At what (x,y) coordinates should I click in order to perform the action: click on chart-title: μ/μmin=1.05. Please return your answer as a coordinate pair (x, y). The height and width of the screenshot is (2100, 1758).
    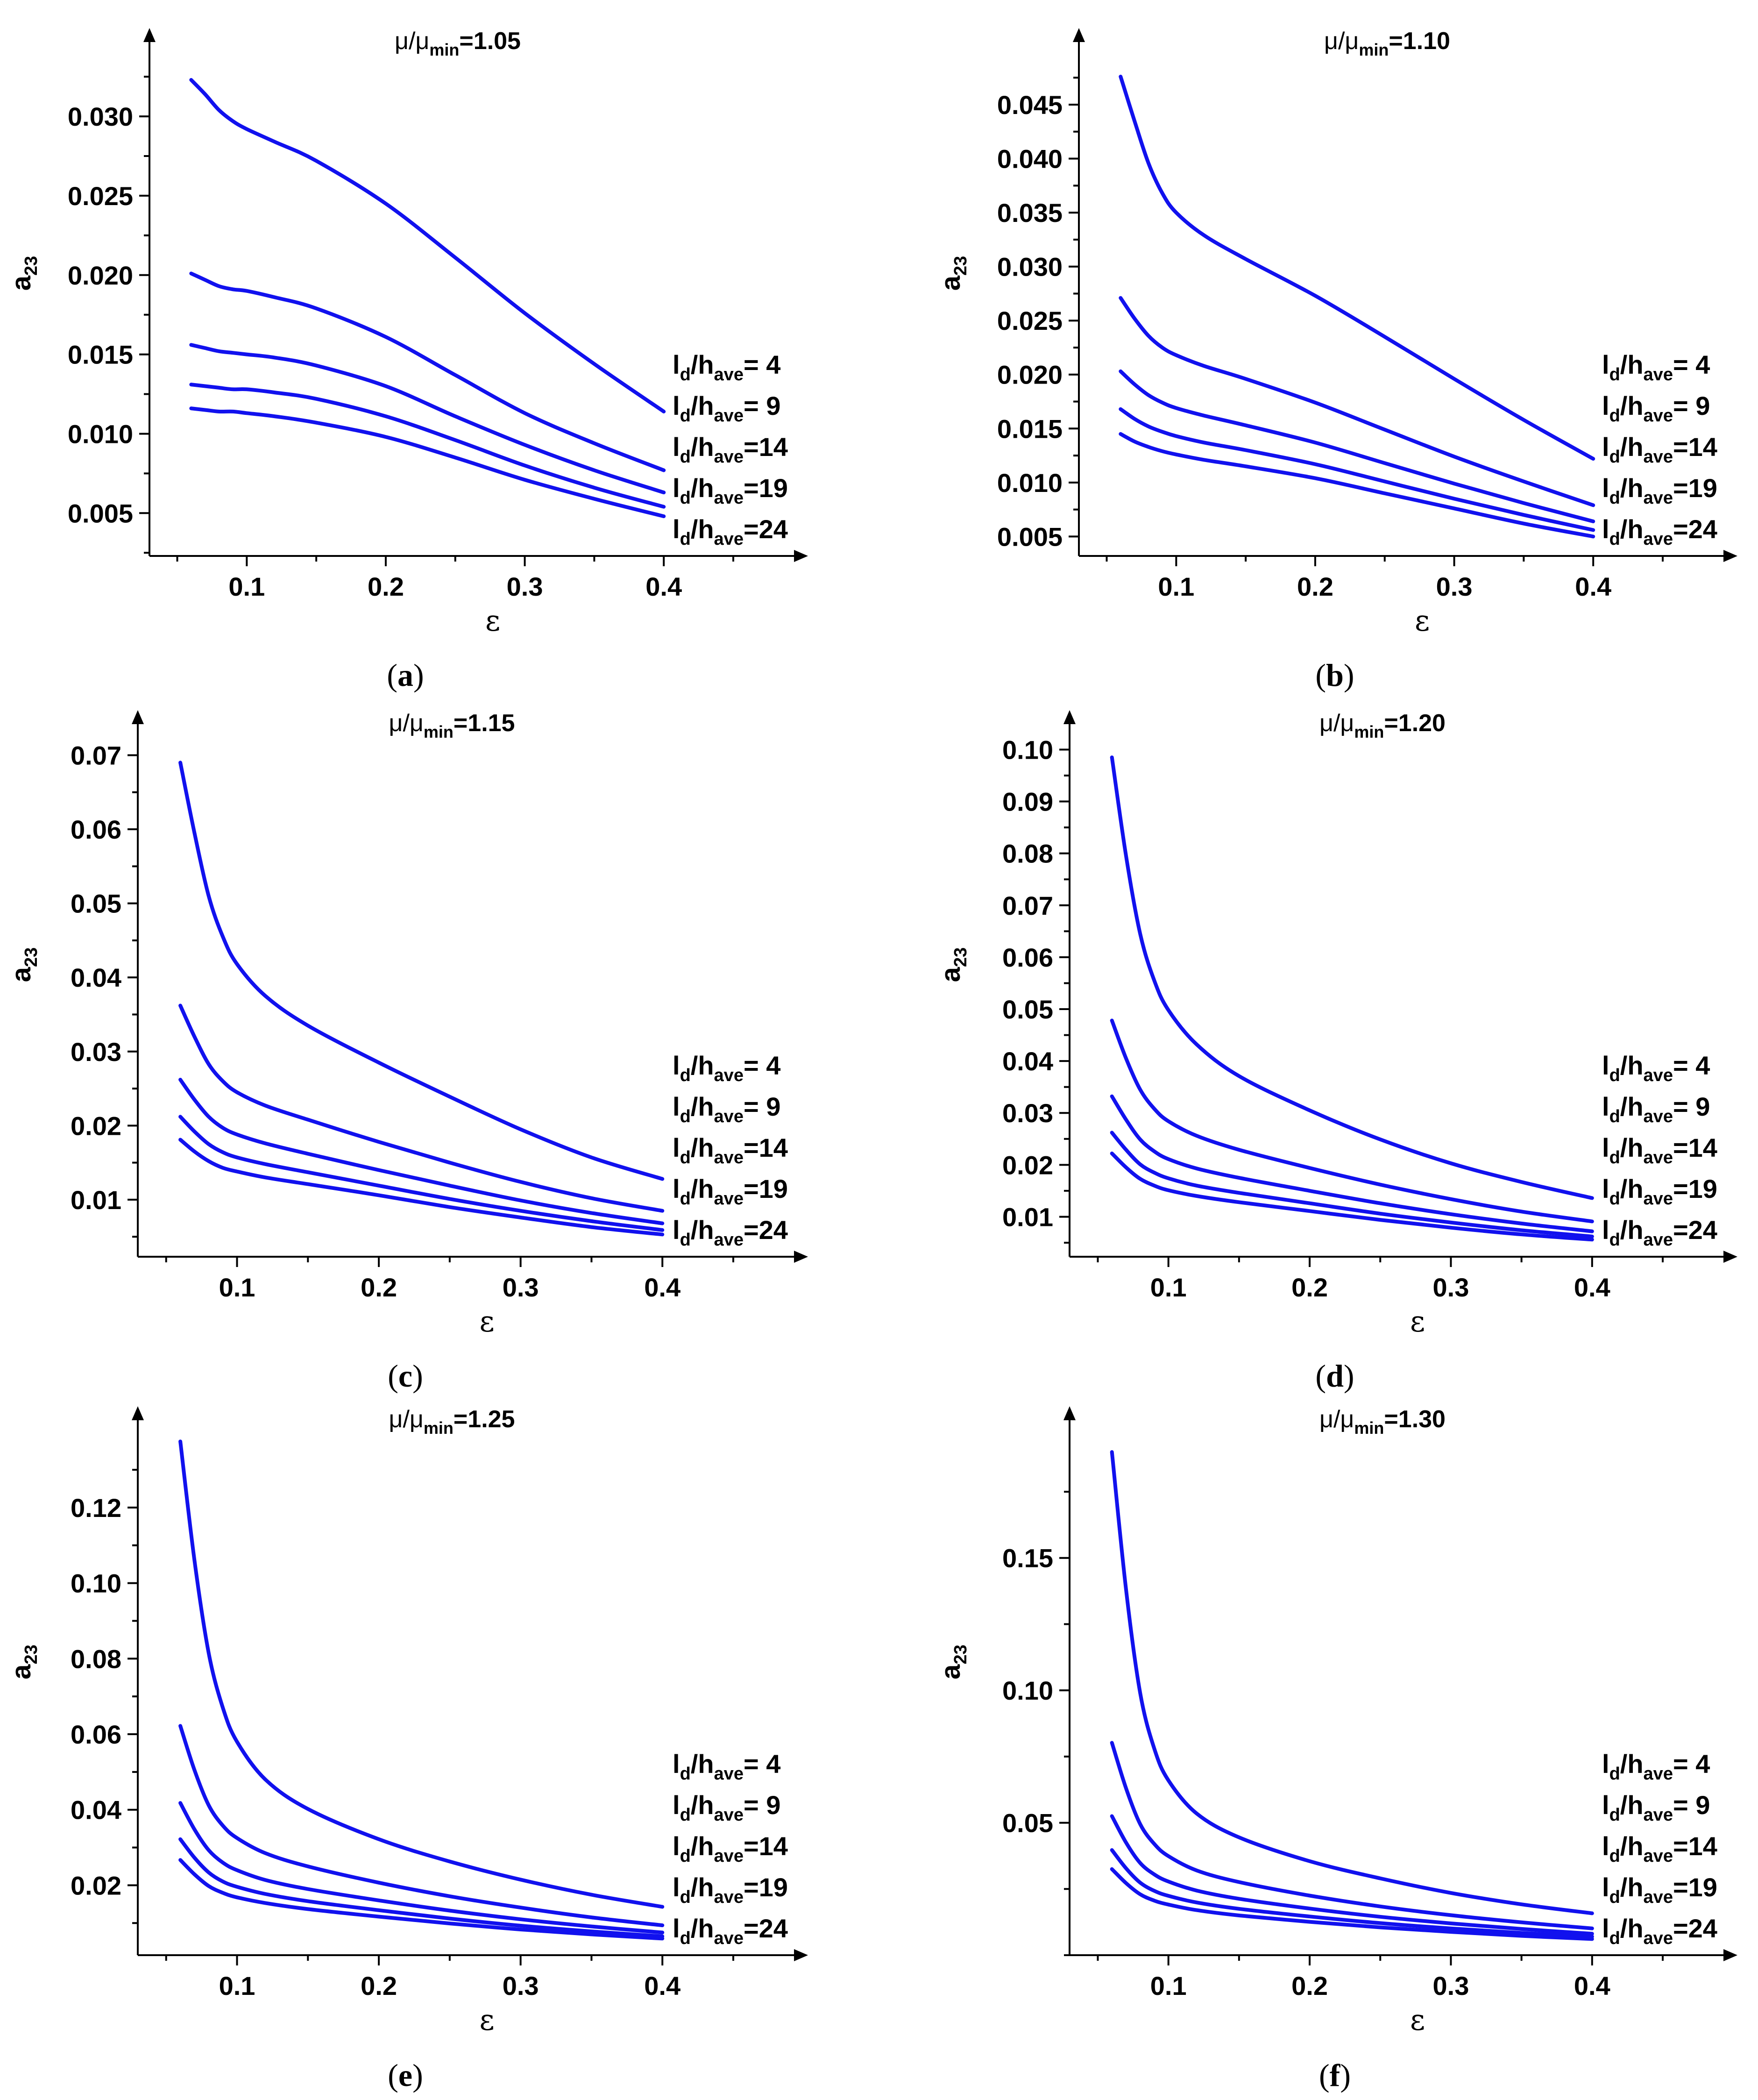
    Looking at the image, I should click on (458, 43).